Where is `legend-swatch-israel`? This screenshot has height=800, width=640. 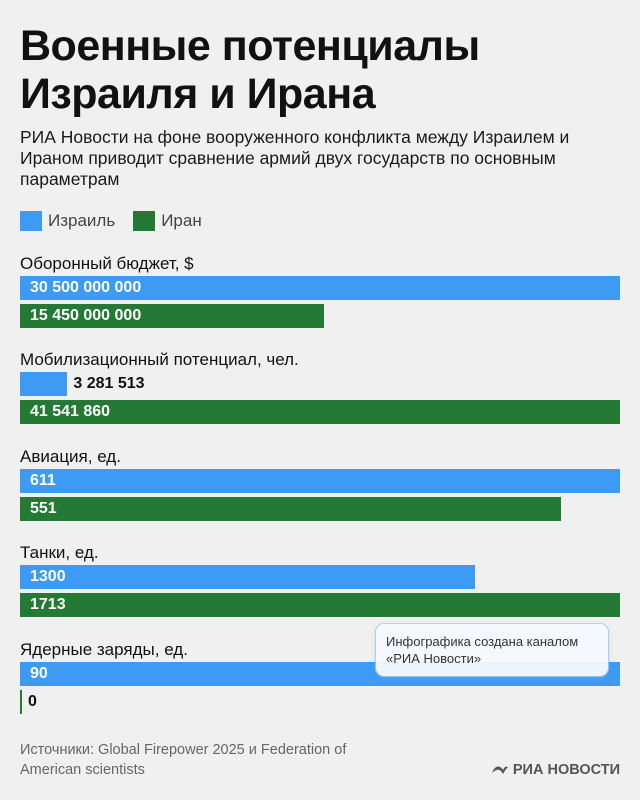
legend-swatch-israel is located at coordinates (31, 221).